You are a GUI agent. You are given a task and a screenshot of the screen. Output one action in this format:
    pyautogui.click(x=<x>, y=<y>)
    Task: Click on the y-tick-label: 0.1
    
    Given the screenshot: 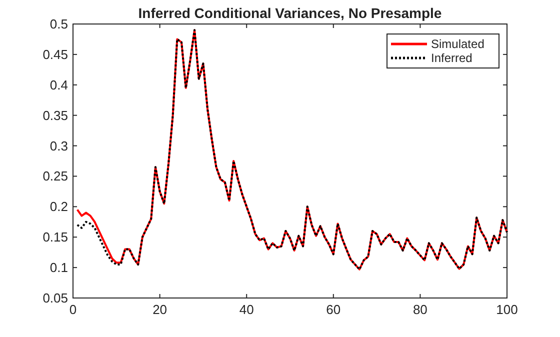 What is the action you would take?
    pyautogui.click(x=59, y=268)
    